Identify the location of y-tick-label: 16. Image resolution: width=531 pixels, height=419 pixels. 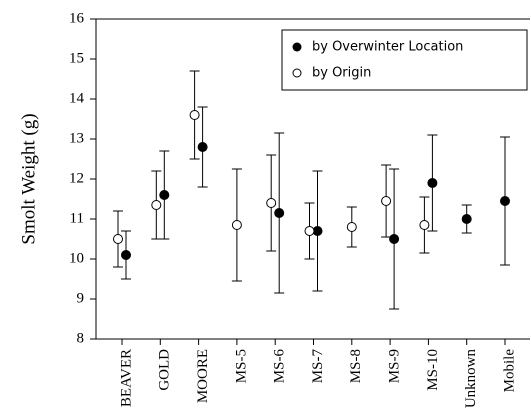
(77, 18).